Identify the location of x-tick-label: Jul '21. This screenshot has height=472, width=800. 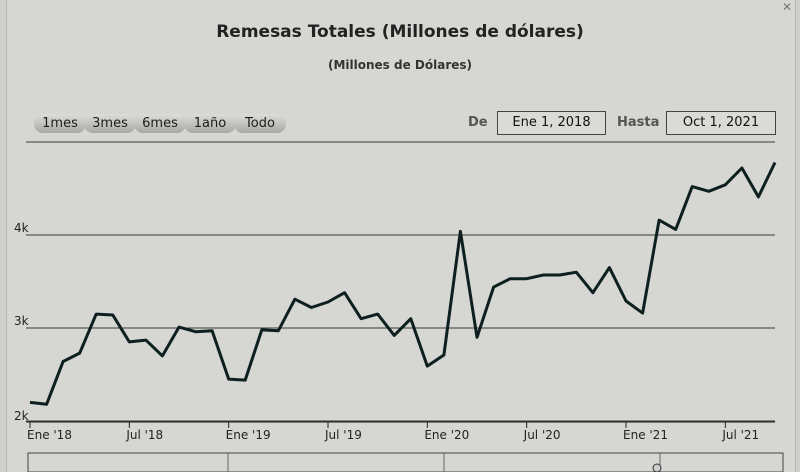
(740, 435).